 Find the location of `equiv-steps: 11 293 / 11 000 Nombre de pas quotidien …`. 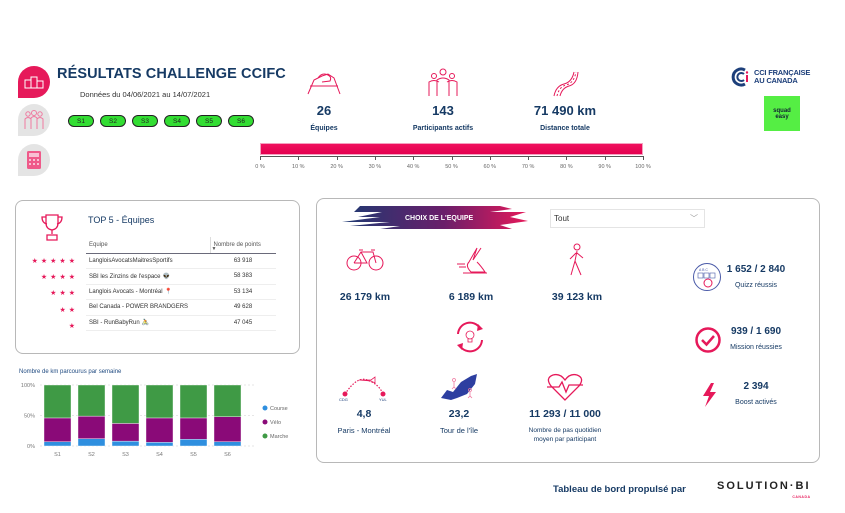

equiv-steps: 11 293 / 11 000 Nombre de pas quotidien … is located at coordinates (565, 408).